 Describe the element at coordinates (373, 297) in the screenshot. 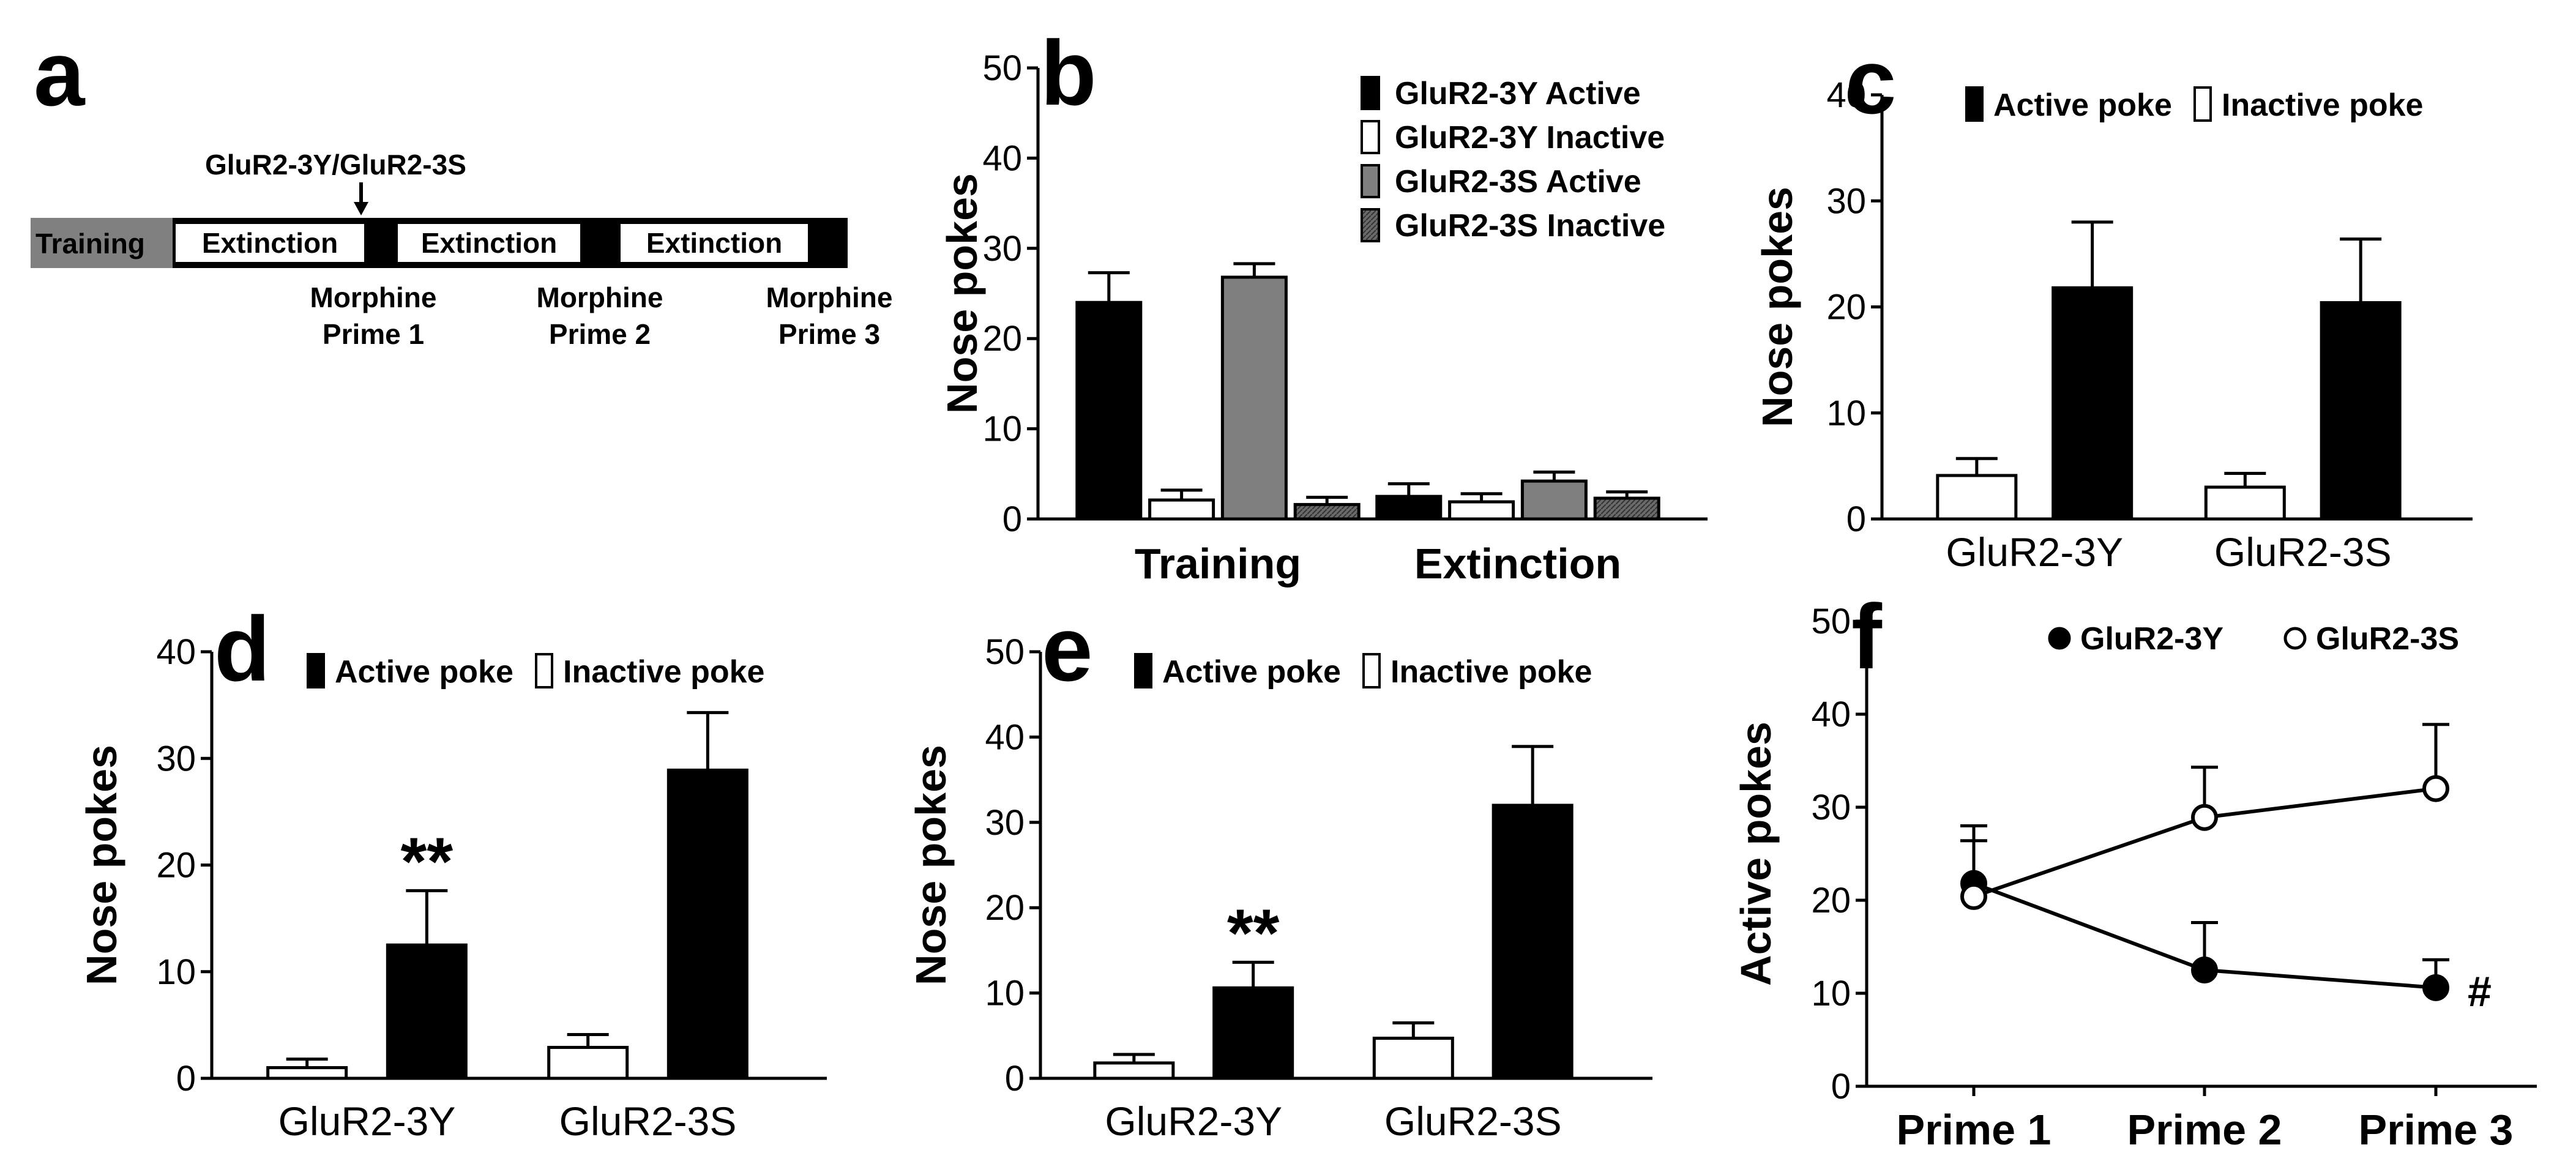

I see `prime-1-line1: Morphine` at that location.